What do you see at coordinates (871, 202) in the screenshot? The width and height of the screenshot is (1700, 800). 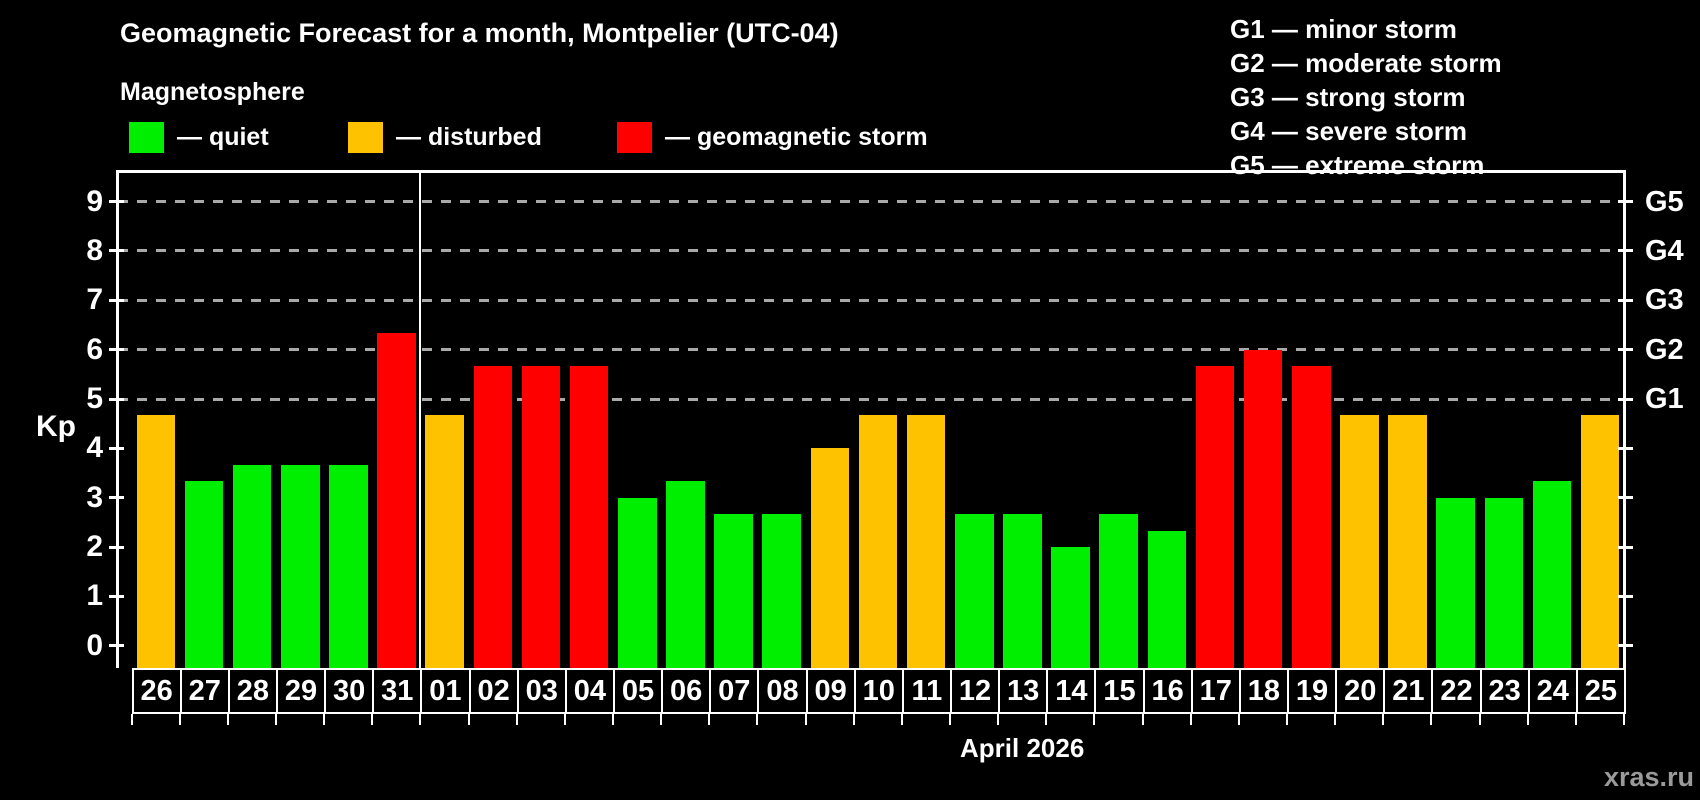 I see `gridline-kp9` at bounding box center [871, 202].